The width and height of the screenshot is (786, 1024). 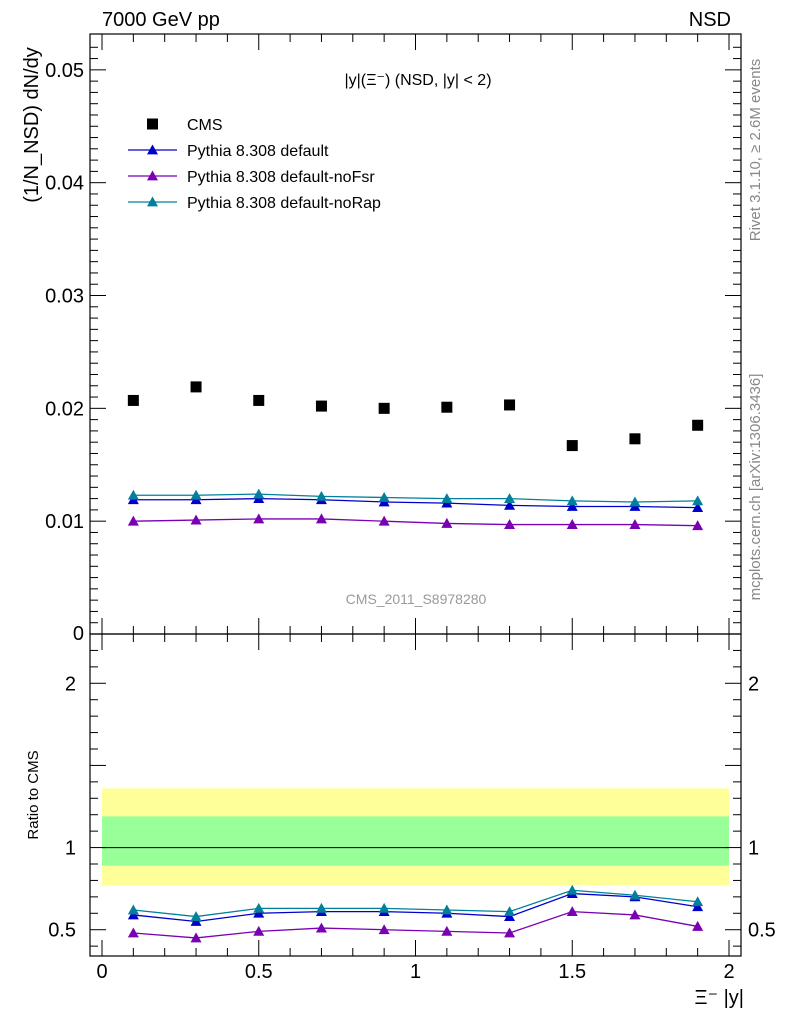 What do you see at coordinates (64, 71) in the screenshot?
I see `main-y-tick-label: 0.05` at bounding box center [64, 71].